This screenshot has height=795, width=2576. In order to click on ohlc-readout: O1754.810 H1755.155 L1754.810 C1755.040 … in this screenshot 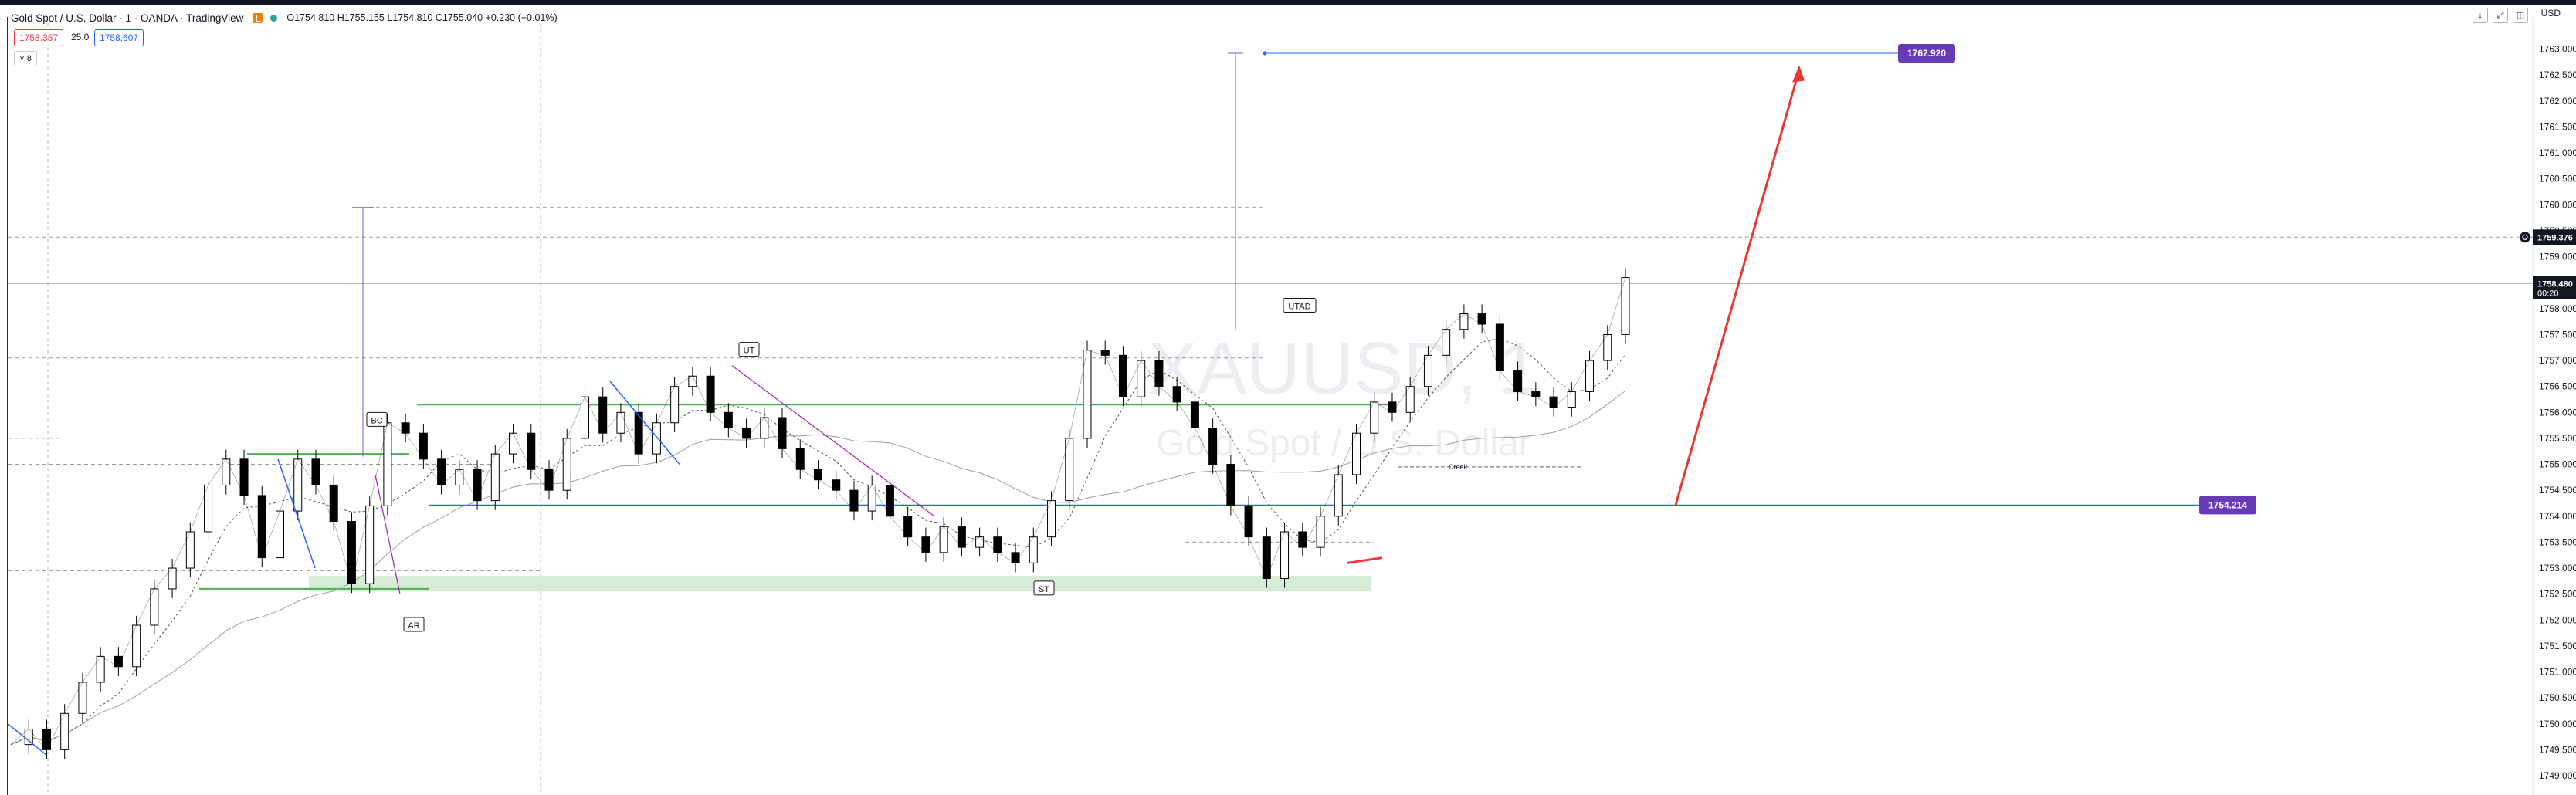, I will do `click(422, 17)`.